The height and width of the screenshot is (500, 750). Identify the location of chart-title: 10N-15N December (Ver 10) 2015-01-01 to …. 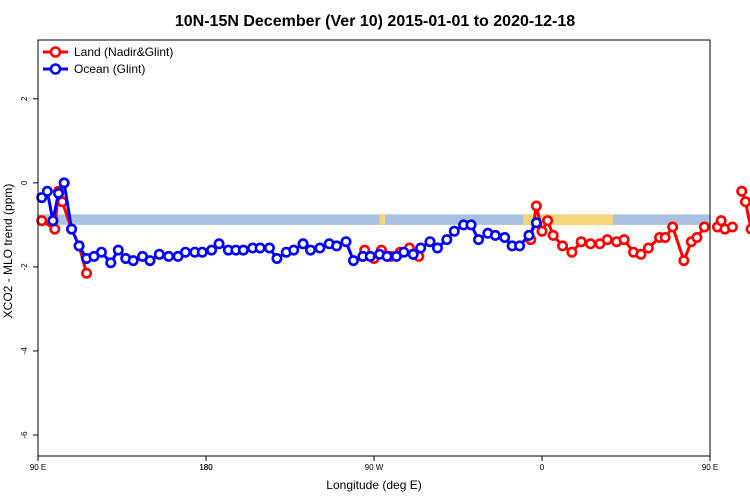
(375, 21).